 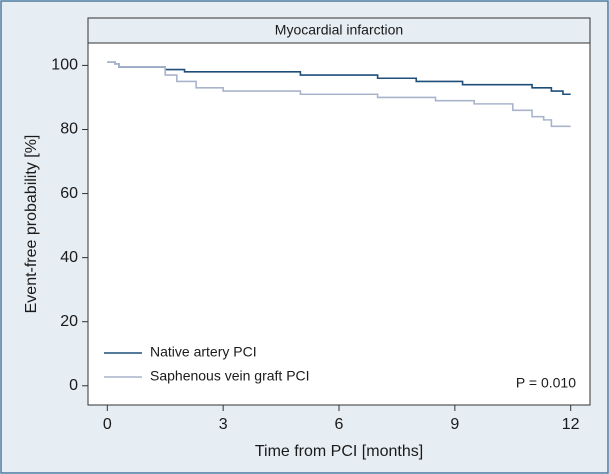 What do you see at coordinates (571, 424) in the screenshot?
I see `x-tick-label: 12` at bounding box center [571, 424].